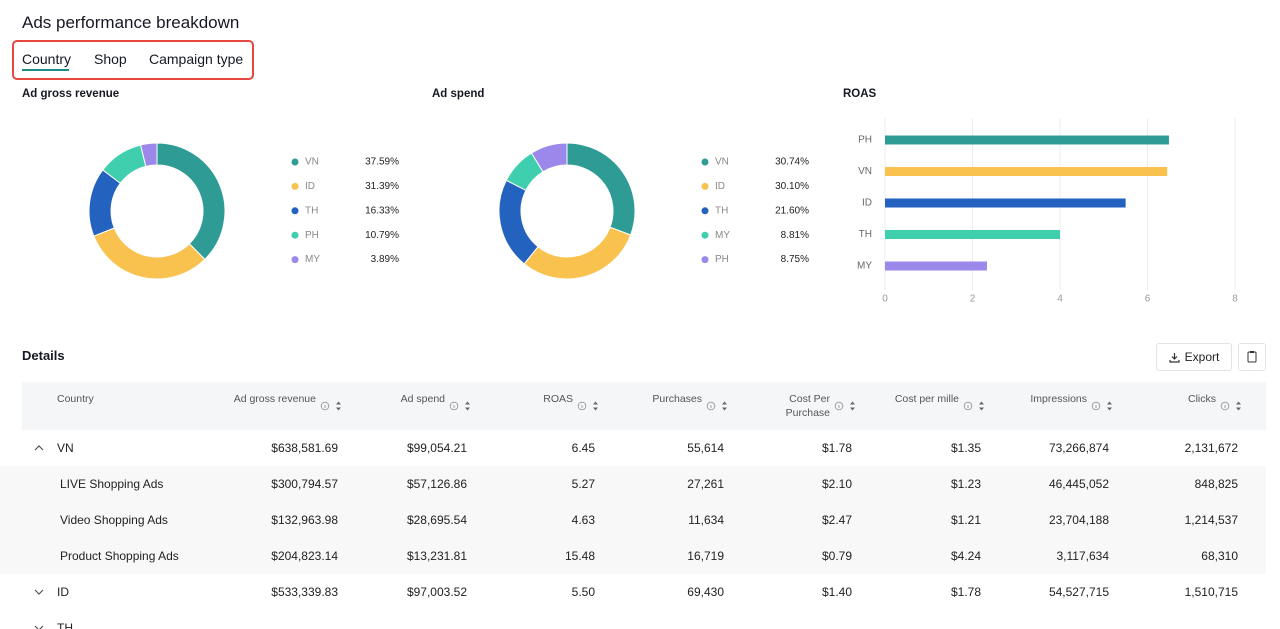 The height and width of the screenshot is (629, 1280). I want to click on tab: Shop, so click(110, 59).